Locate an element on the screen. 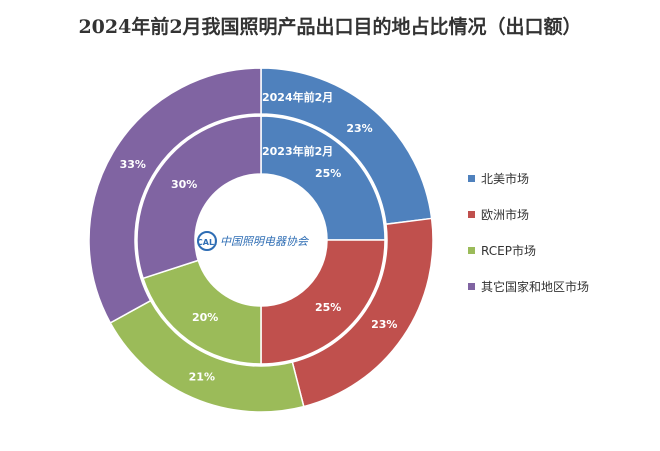 This screenshot has width=660, height=451. legend-item: RCEP市场 is located at coordinates (528, 250).